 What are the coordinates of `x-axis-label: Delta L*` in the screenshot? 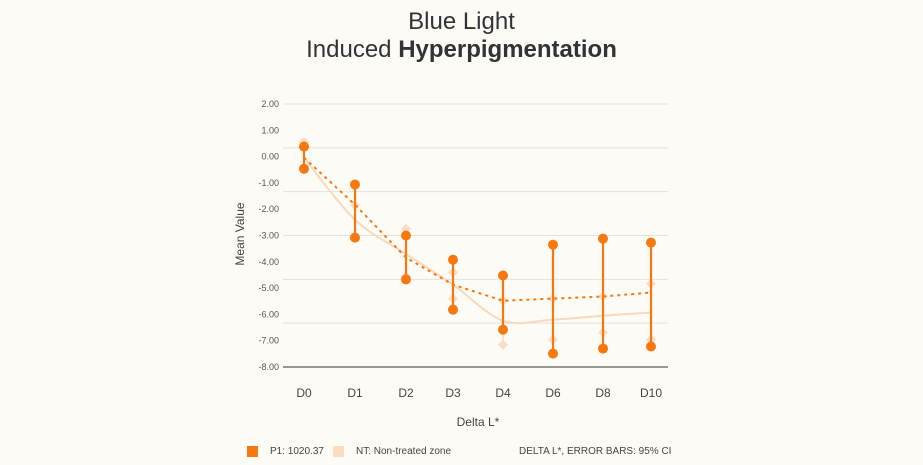 It's located at (478, 422).